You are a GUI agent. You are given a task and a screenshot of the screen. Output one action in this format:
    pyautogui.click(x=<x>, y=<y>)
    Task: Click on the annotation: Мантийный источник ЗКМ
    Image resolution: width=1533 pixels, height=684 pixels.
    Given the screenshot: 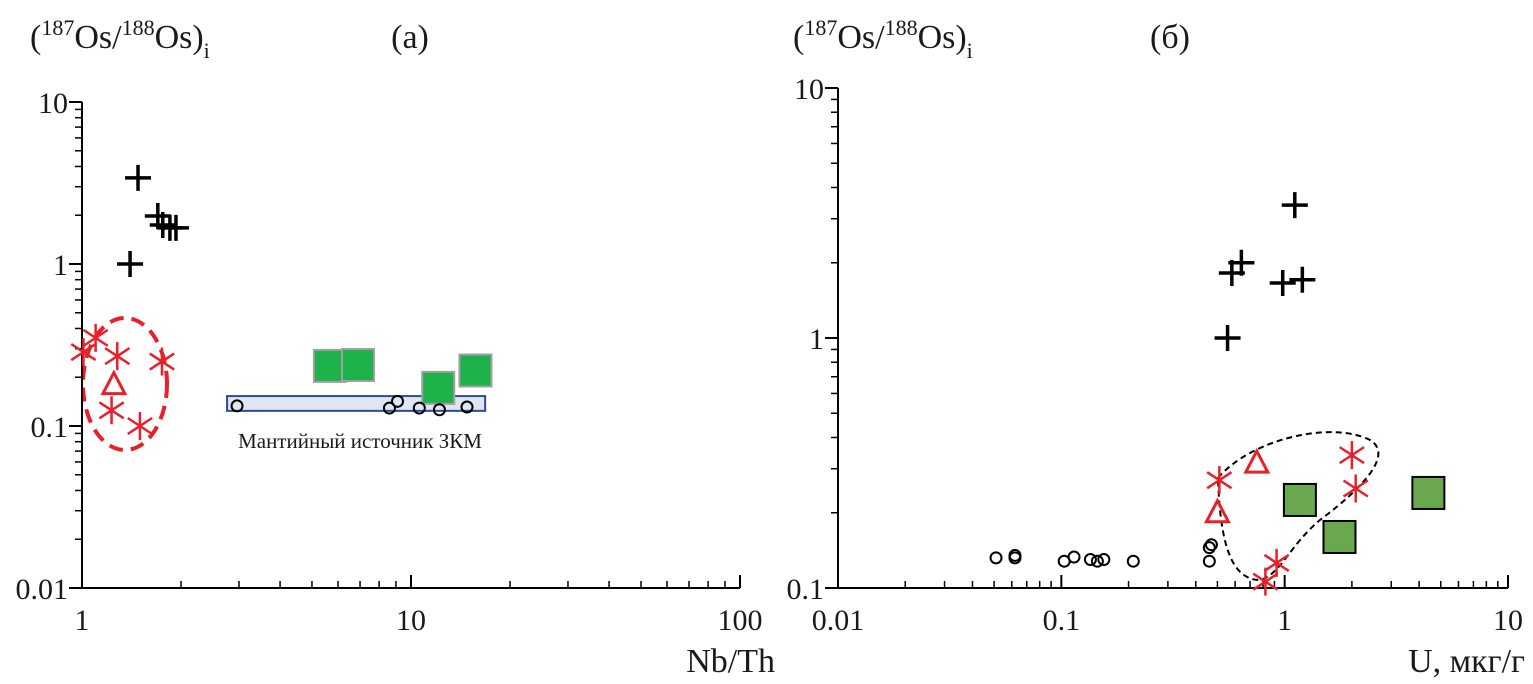 What is the action you would take?
    pyautogui.click(x=360, y=441)
    